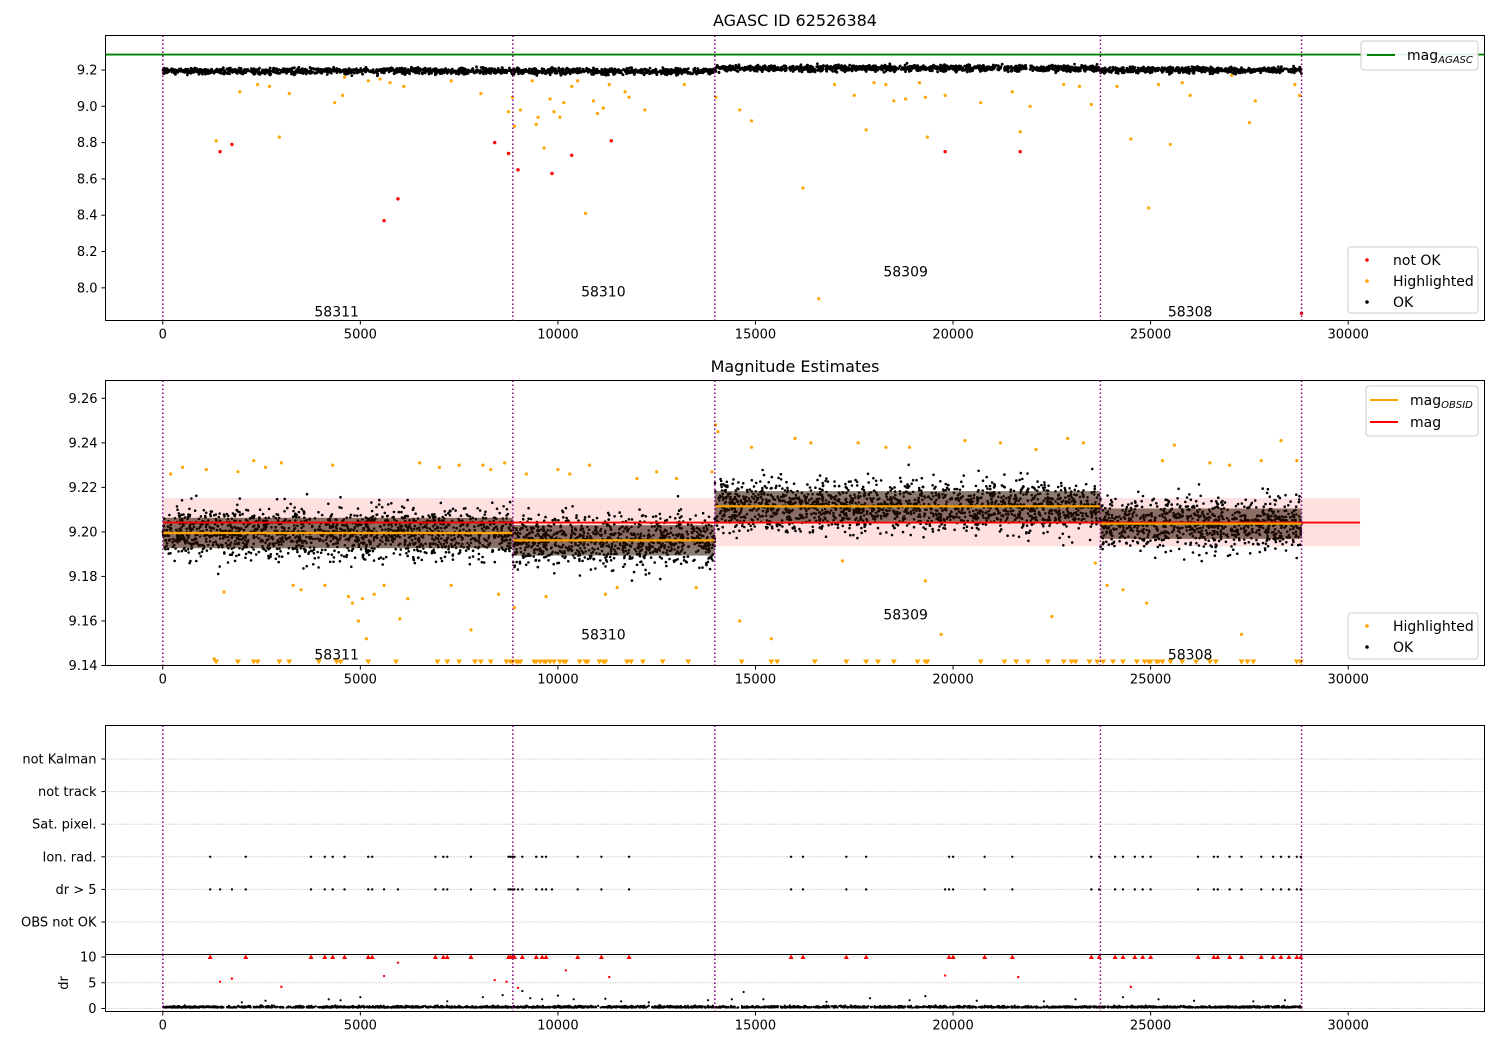  What do you see at coordinates (1190, 312) in the screenshot?
I see `obsid-label: 58308` at bounding box center [1190, 312].